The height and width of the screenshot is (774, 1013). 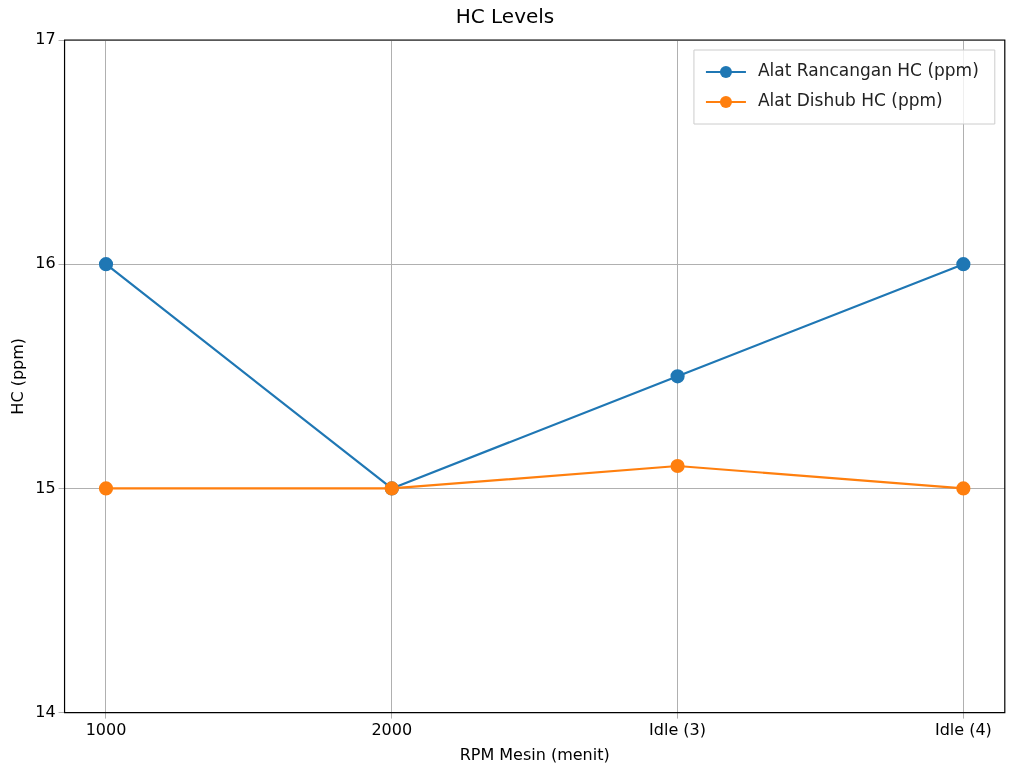 What do you see at coordinates (45, 39) in the screenshot?
I see `y-tick-label: 17` at bounding box center [45, 39].